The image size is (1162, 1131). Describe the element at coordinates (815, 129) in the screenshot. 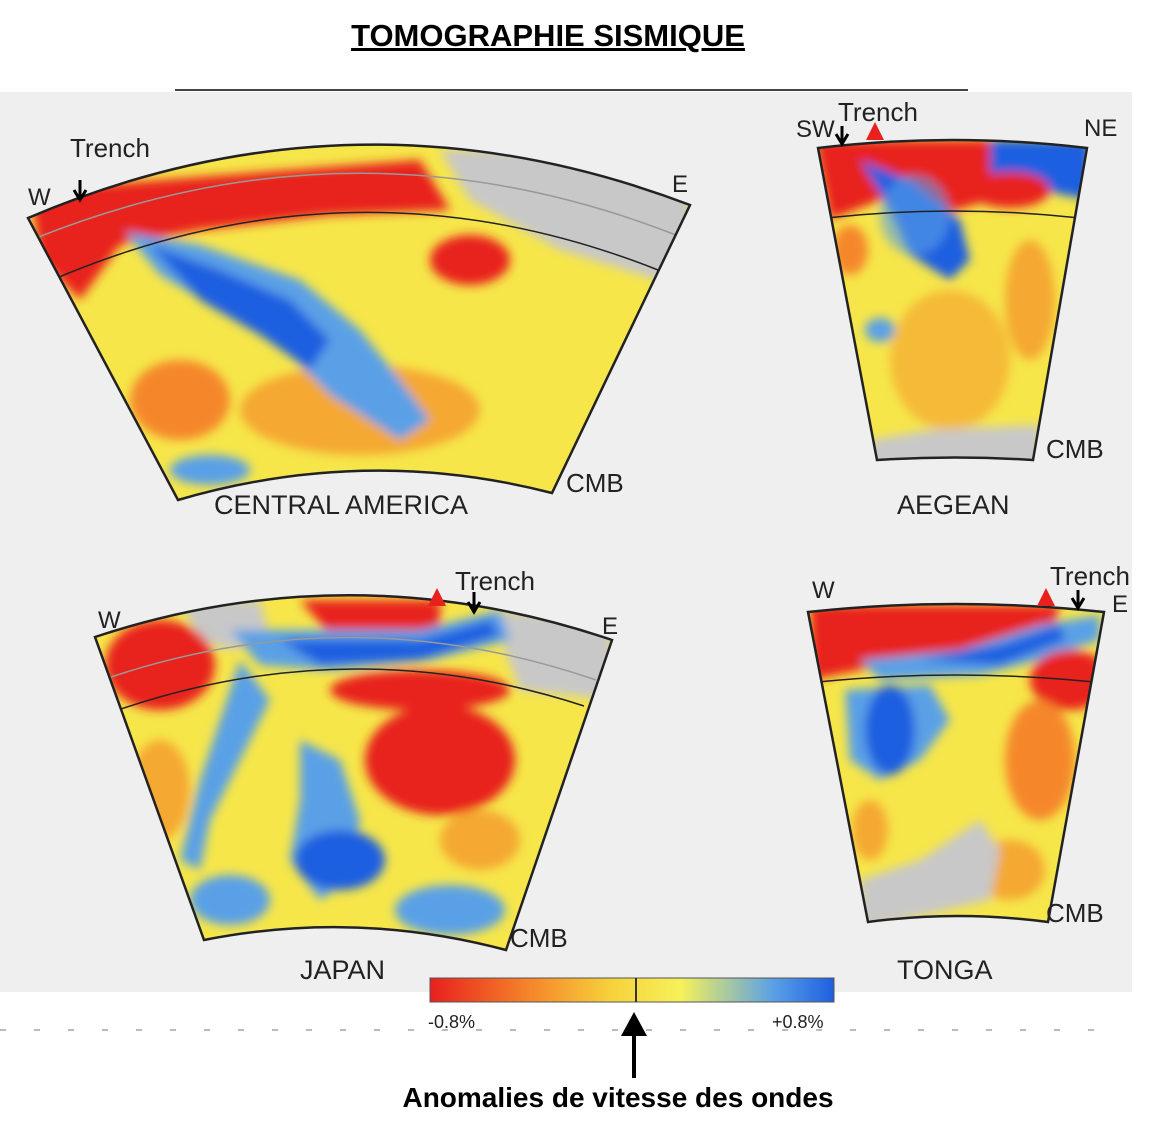

I see `direction-left-label: SW` at that location.